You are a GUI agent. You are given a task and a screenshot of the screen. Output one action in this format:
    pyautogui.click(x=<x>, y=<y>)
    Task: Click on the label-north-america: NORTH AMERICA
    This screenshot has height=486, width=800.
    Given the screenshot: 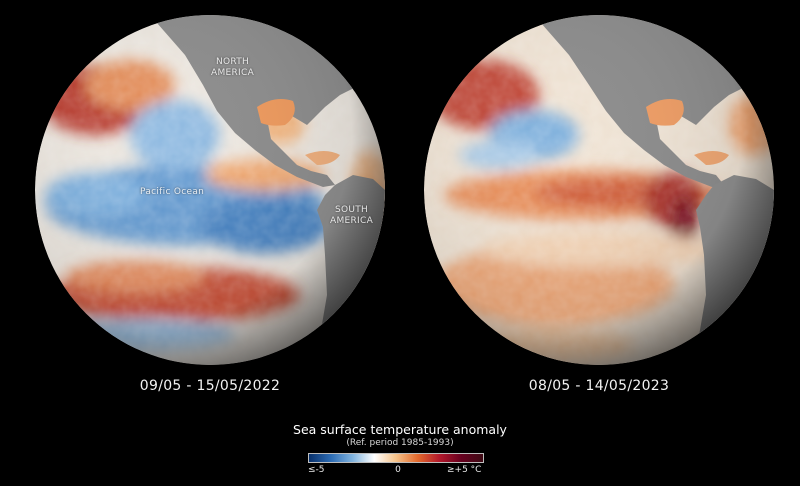 What is the action you would take?
    pyautogui.click(x=233, y=67)
    